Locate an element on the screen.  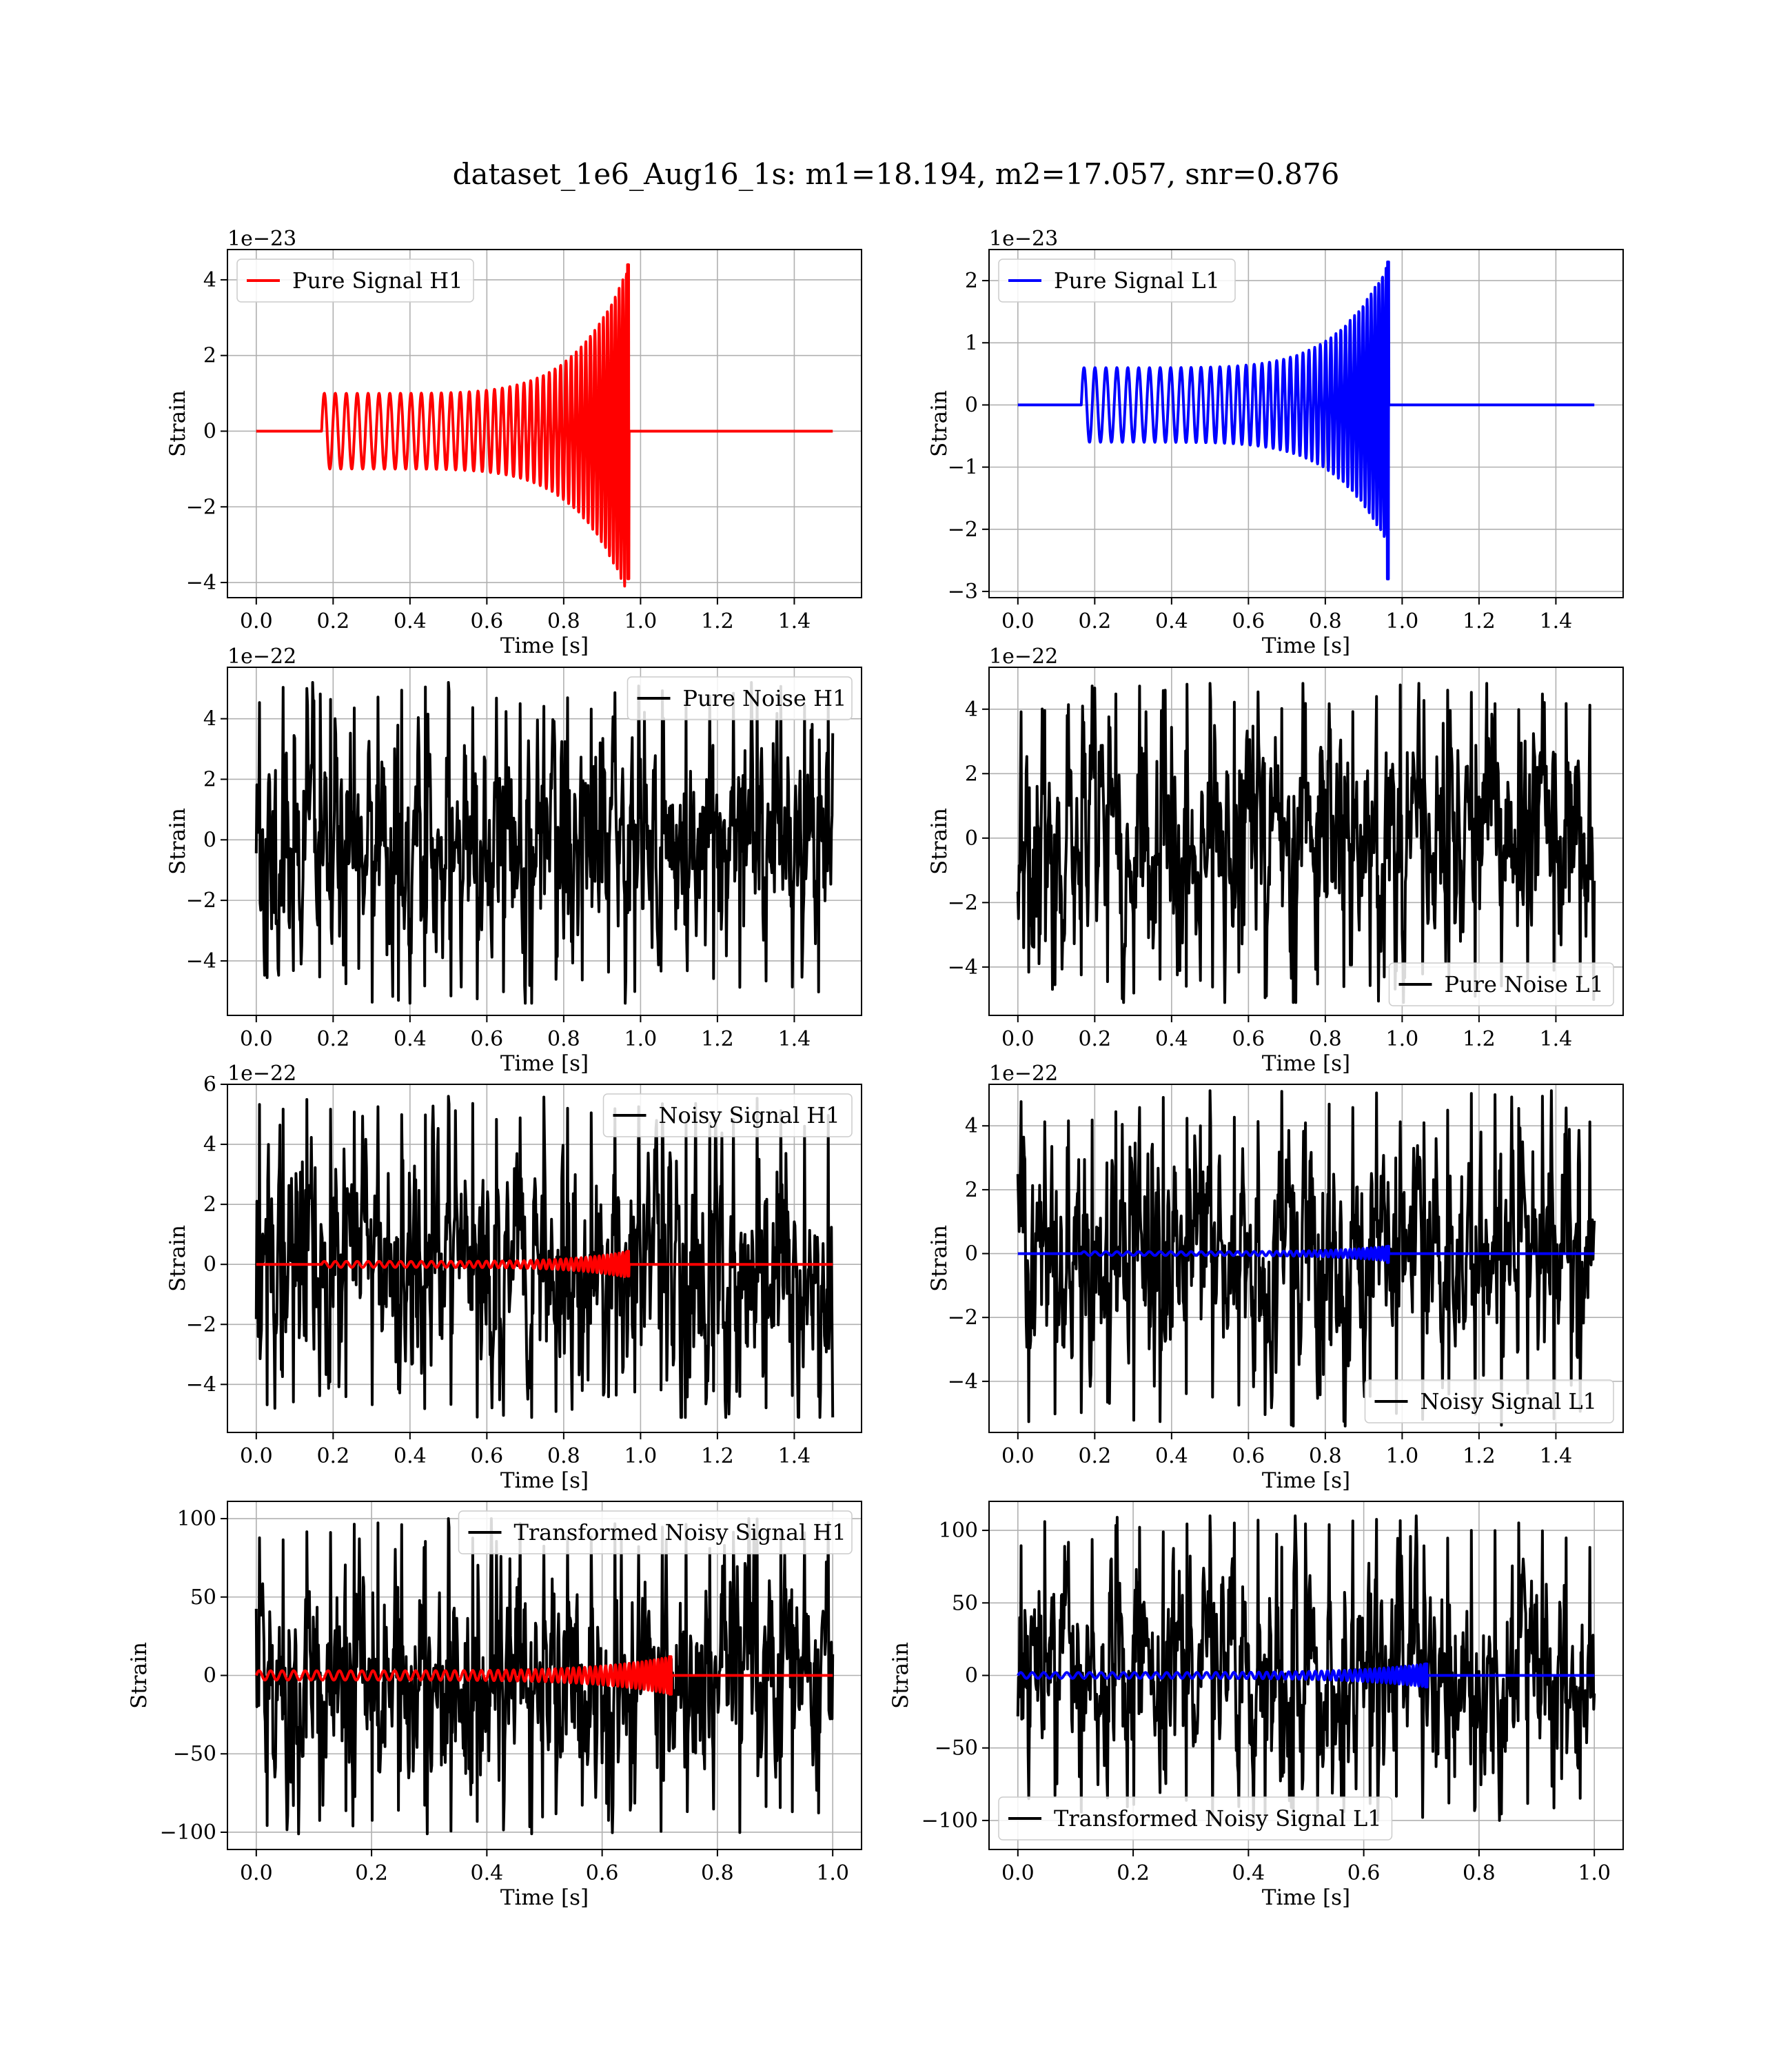
legend: Noisy Signal H1 is located at coordinates (727, 1115).